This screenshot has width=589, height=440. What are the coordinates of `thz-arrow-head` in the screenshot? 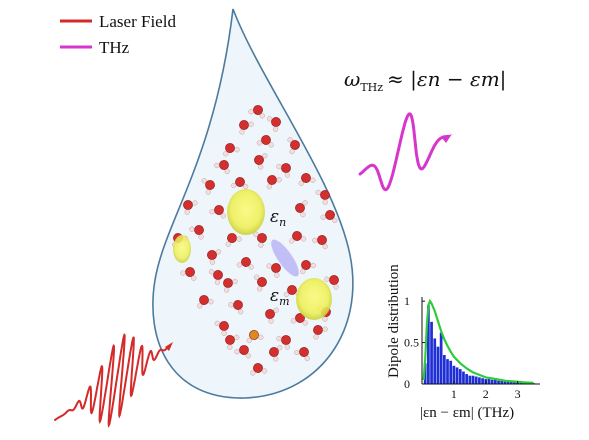 It's located at (447, 138).